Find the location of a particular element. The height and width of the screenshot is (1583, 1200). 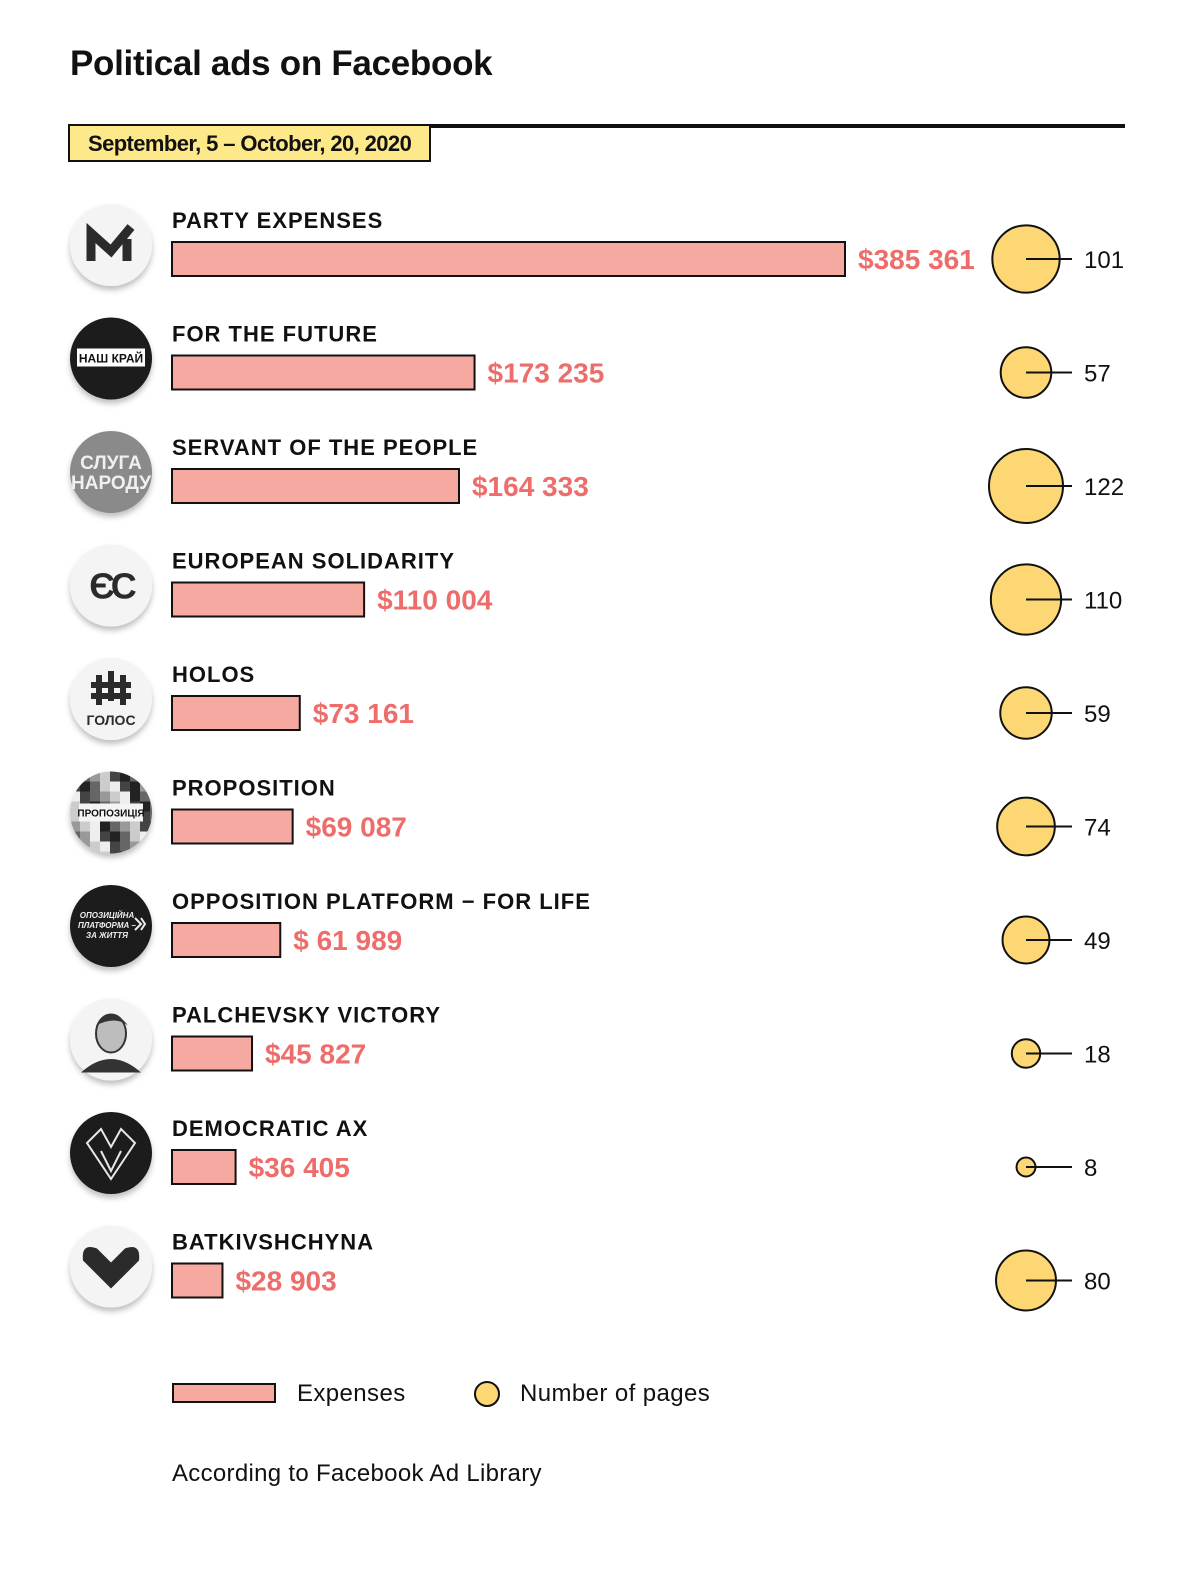

pages-value-label: 80 is located at coordinates (1097, 1282).